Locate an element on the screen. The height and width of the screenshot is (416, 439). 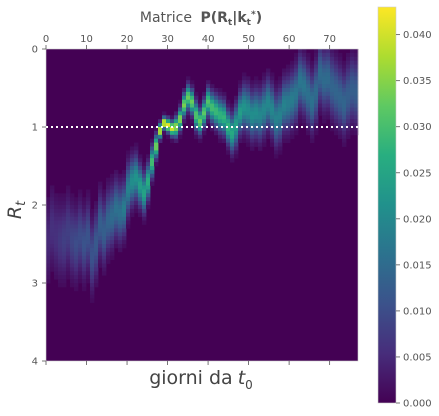
x-tick-label: 10 is located at coordinates (86, 39).